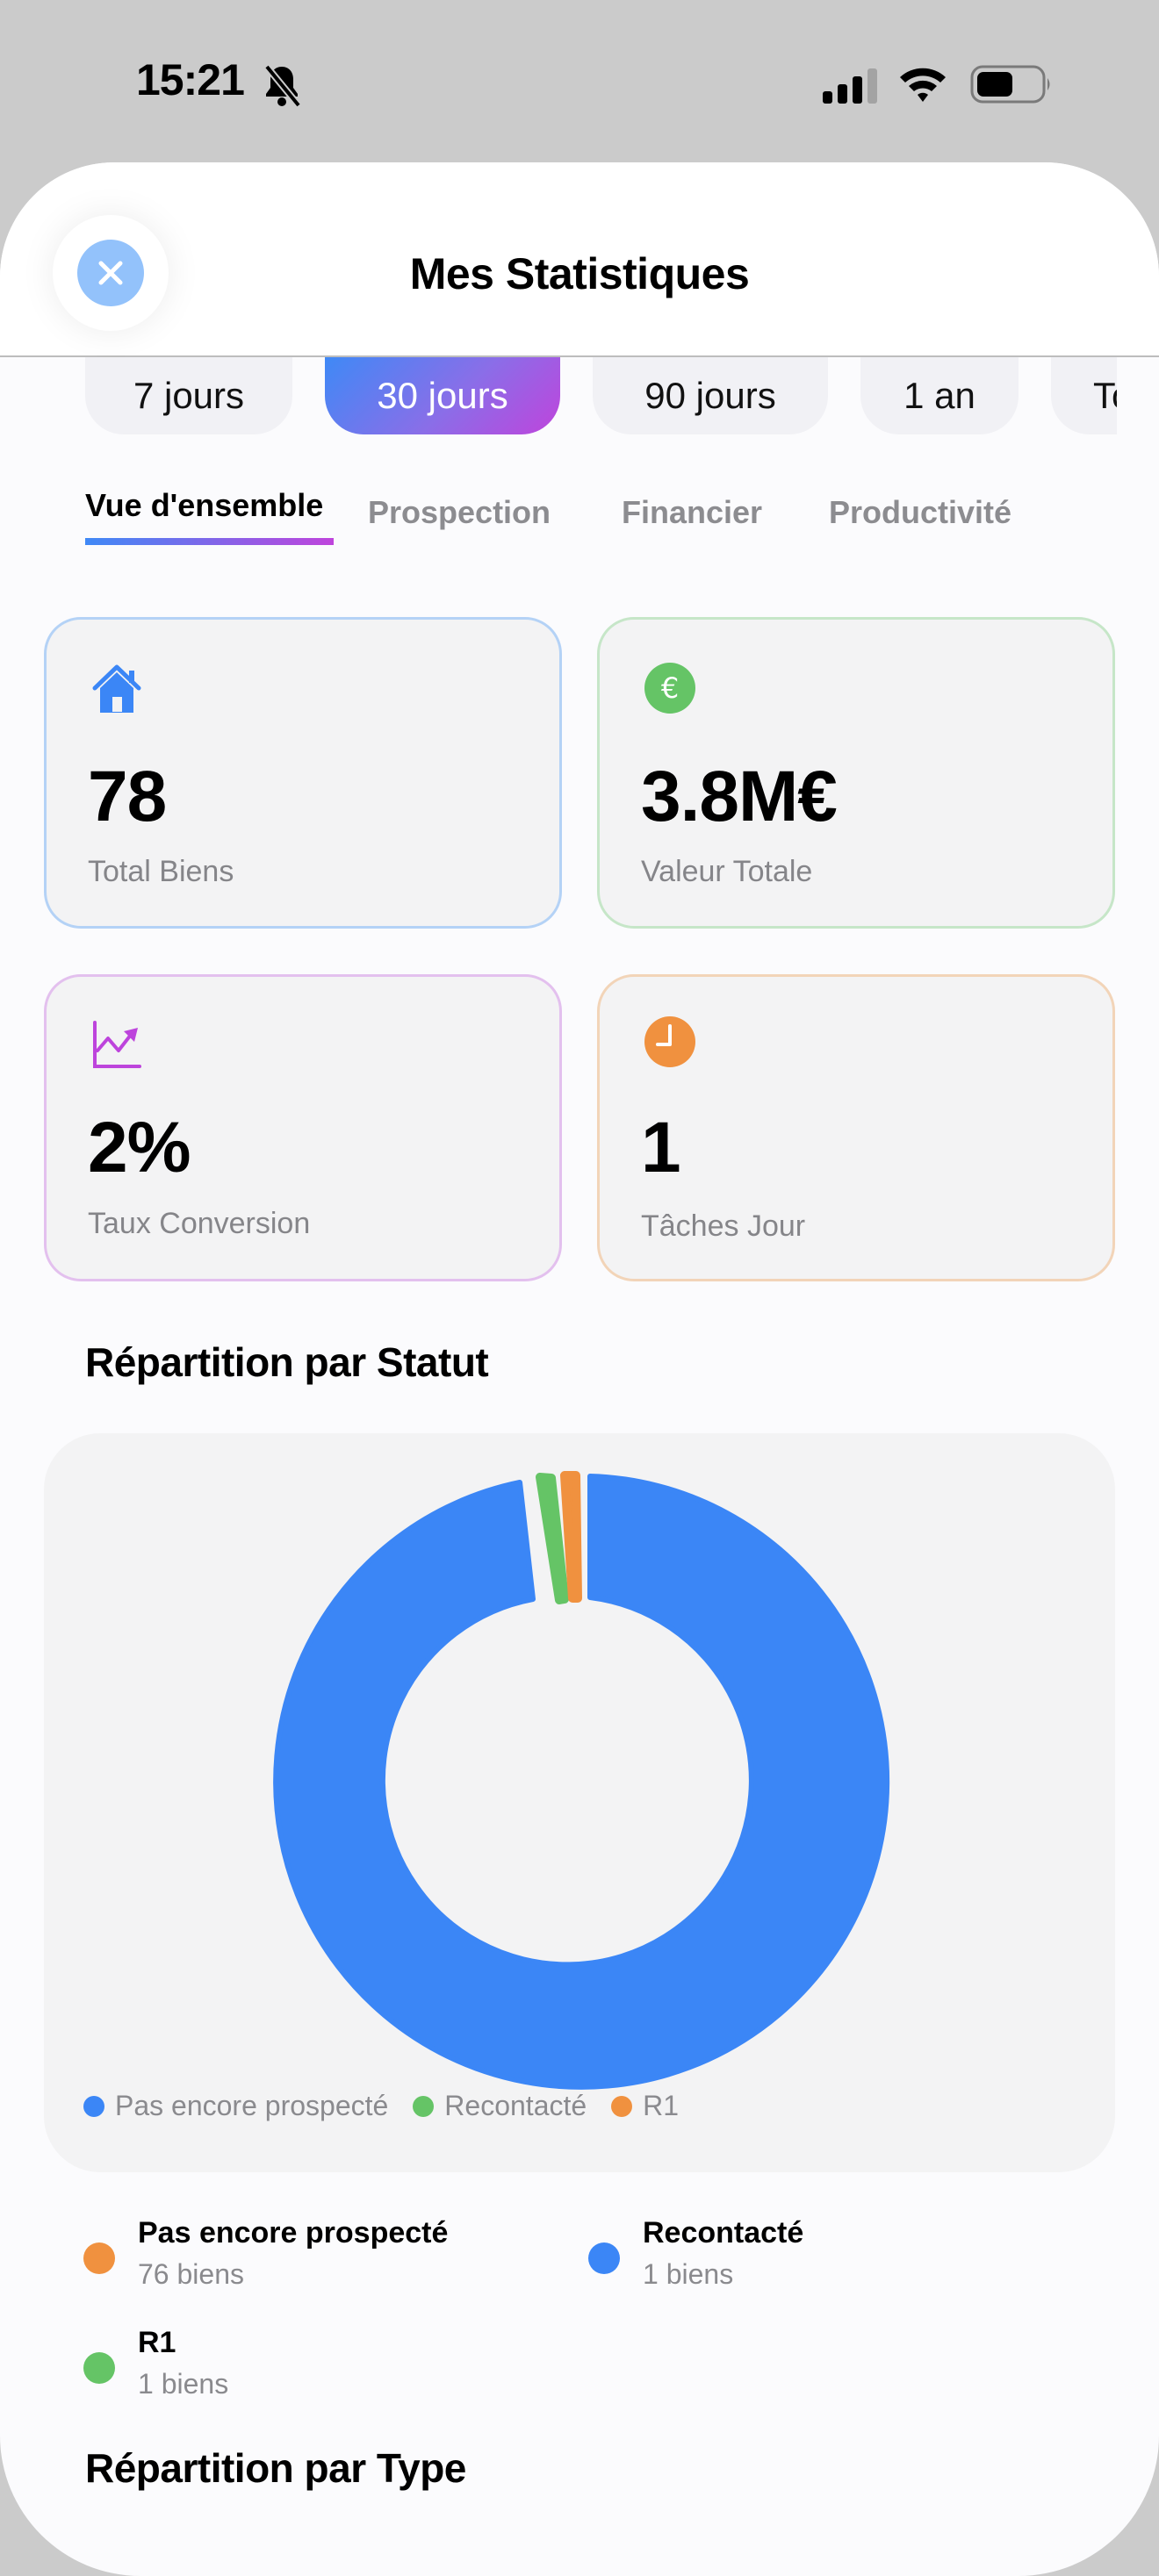 This screenshot has height=2576, width=1159. I want to click on clock-icon, so click(669, 1042).